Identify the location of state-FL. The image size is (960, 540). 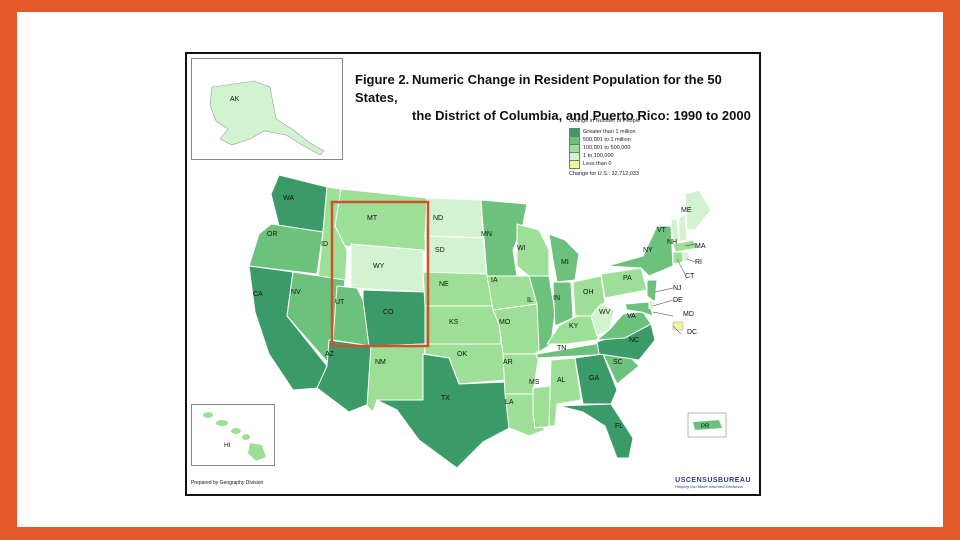
(596, 431).